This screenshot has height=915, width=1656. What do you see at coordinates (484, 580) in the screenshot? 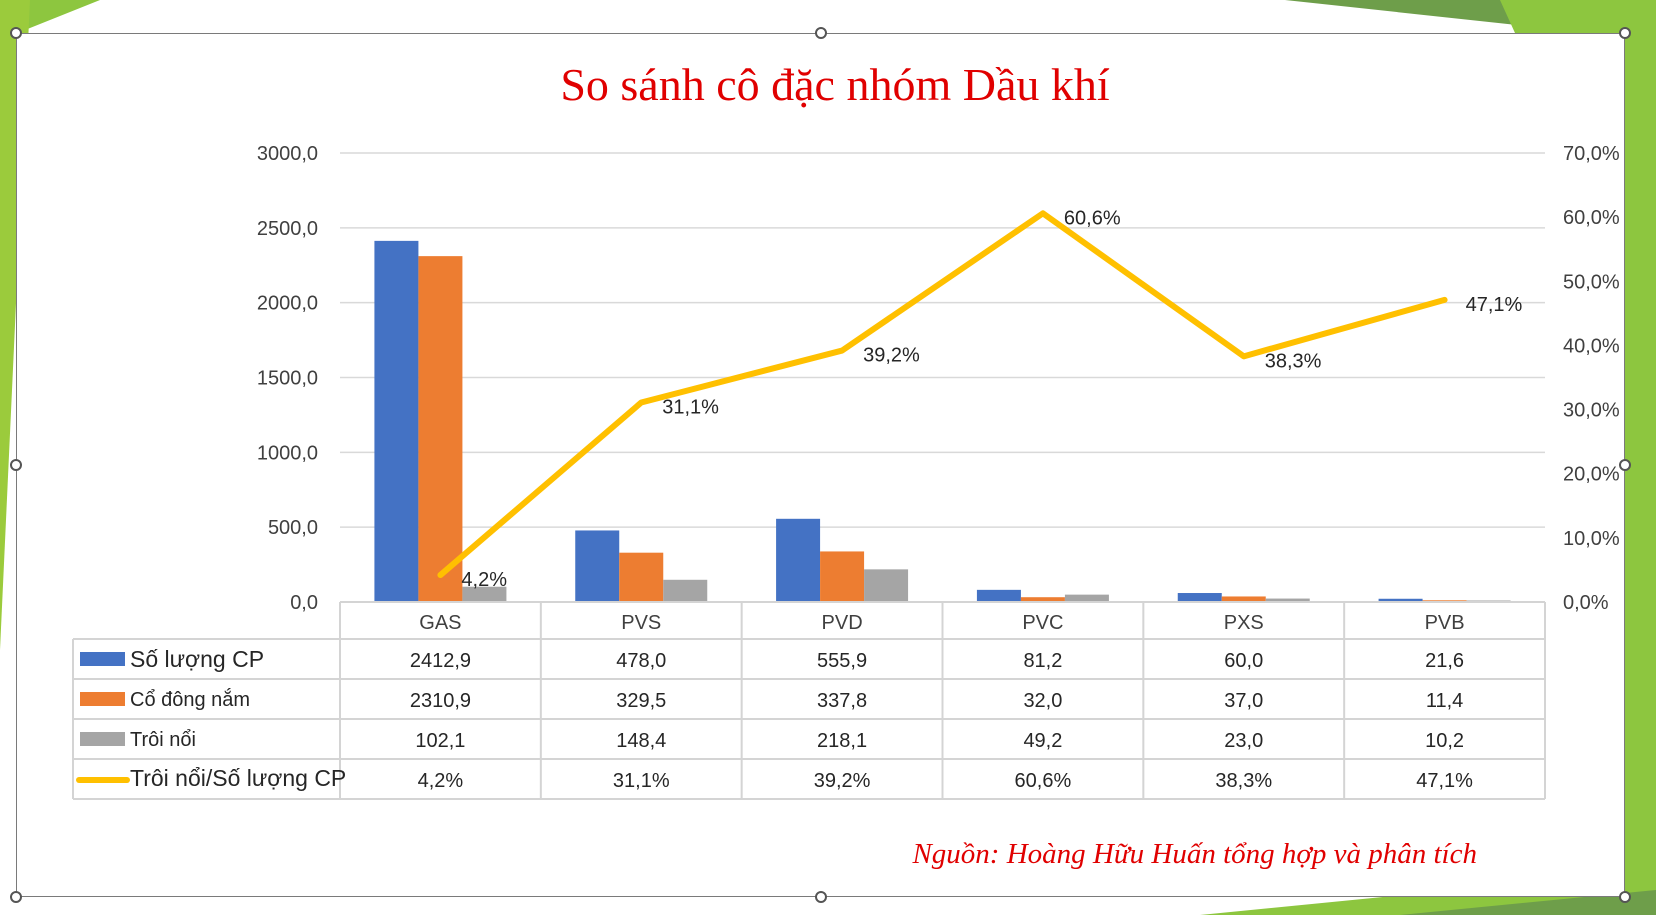
I see `data-label-gas: 4,2%` at bounding box center [484, 580].